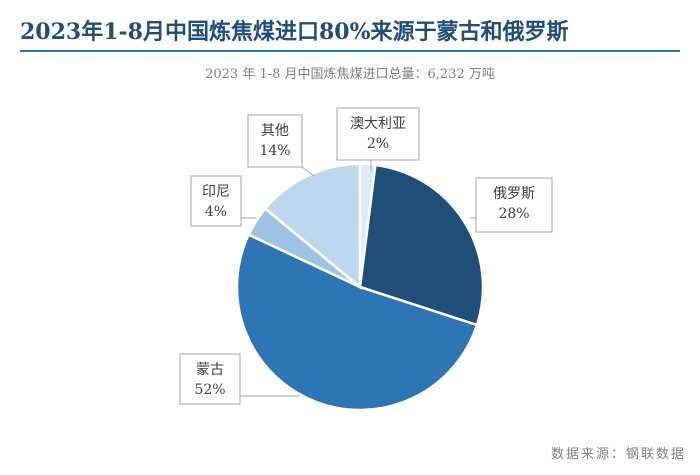 The height and width of the screenshot is (475, 700). What do you see at coordinates (378, 144) in the screenshot?
I see `slice-value-label-0: 2%` at bounding box center [378, 144].